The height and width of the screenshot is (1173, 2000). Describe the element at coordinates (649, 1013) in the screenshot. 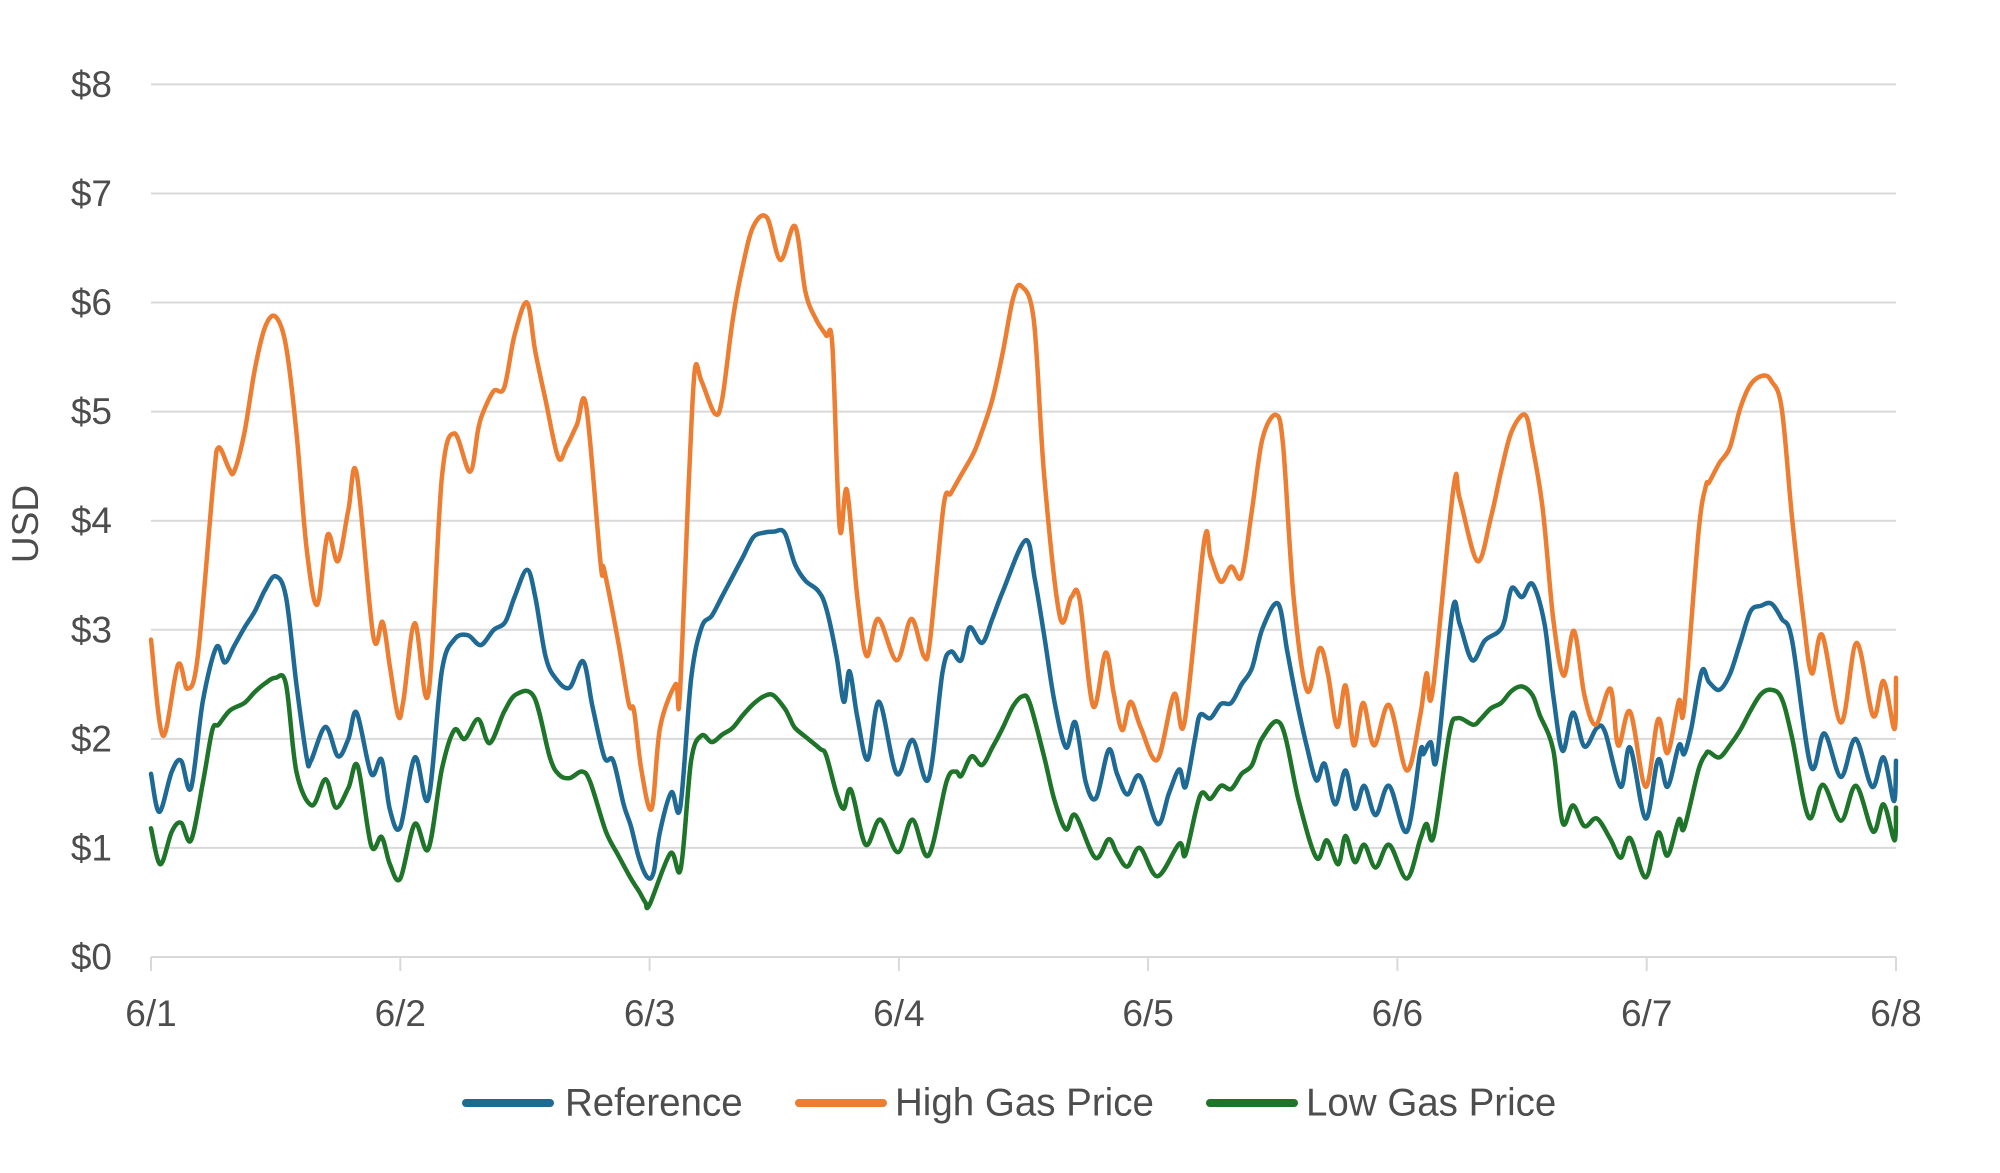

I see `svg-text: 6/3` at that location.